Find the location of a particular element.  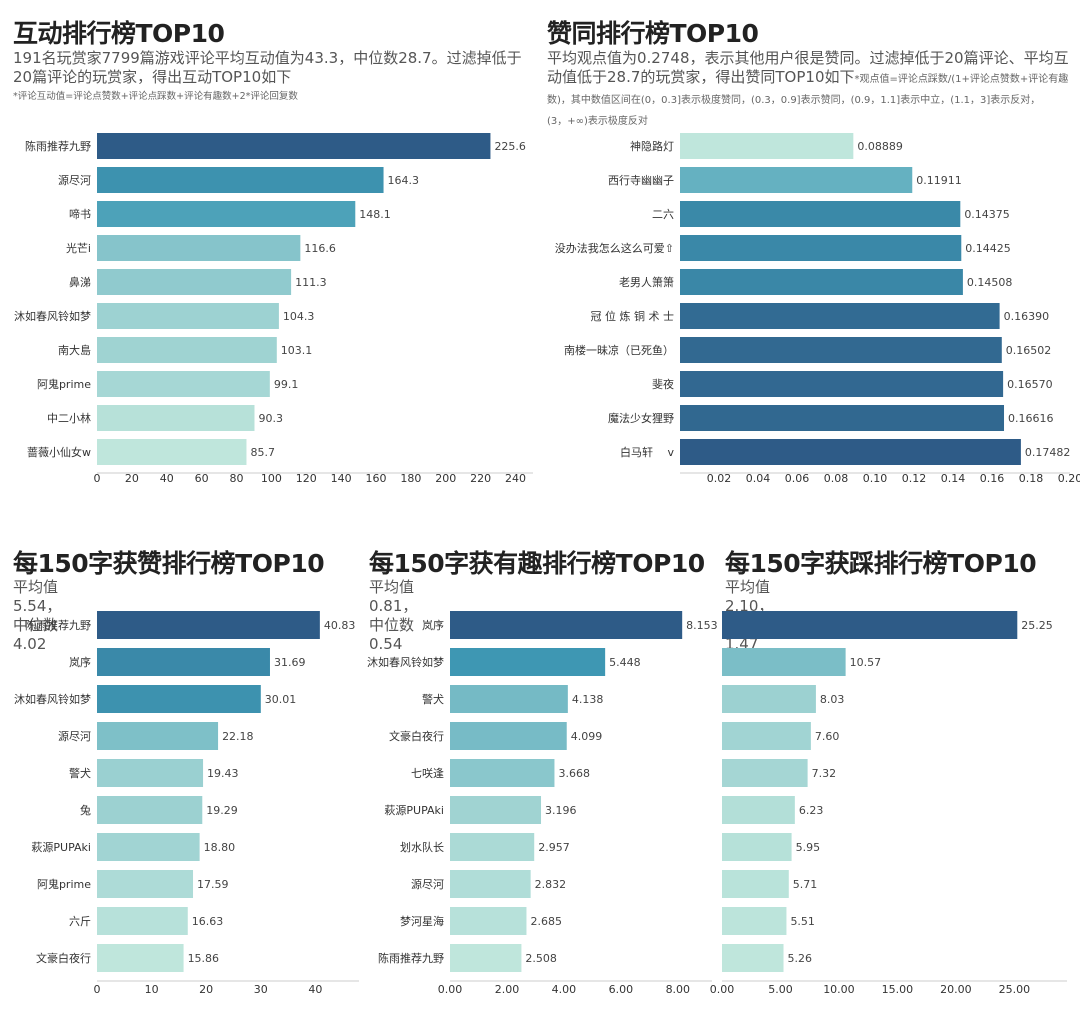

interaction-value-label: 103.1 is located at coordinates (297, 350).